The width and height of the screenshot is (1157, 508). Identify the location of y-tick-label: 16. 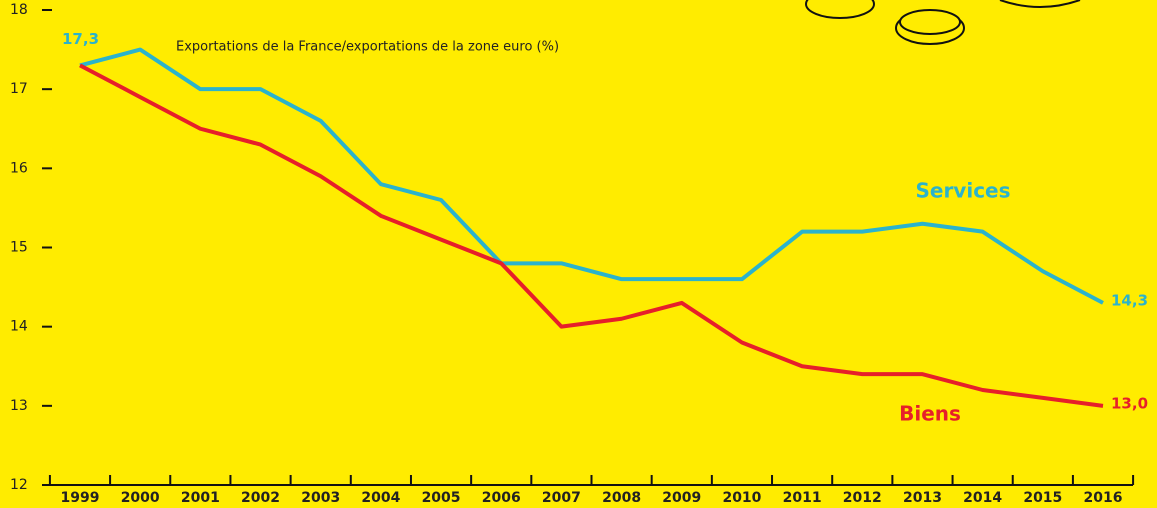
(19, 168).